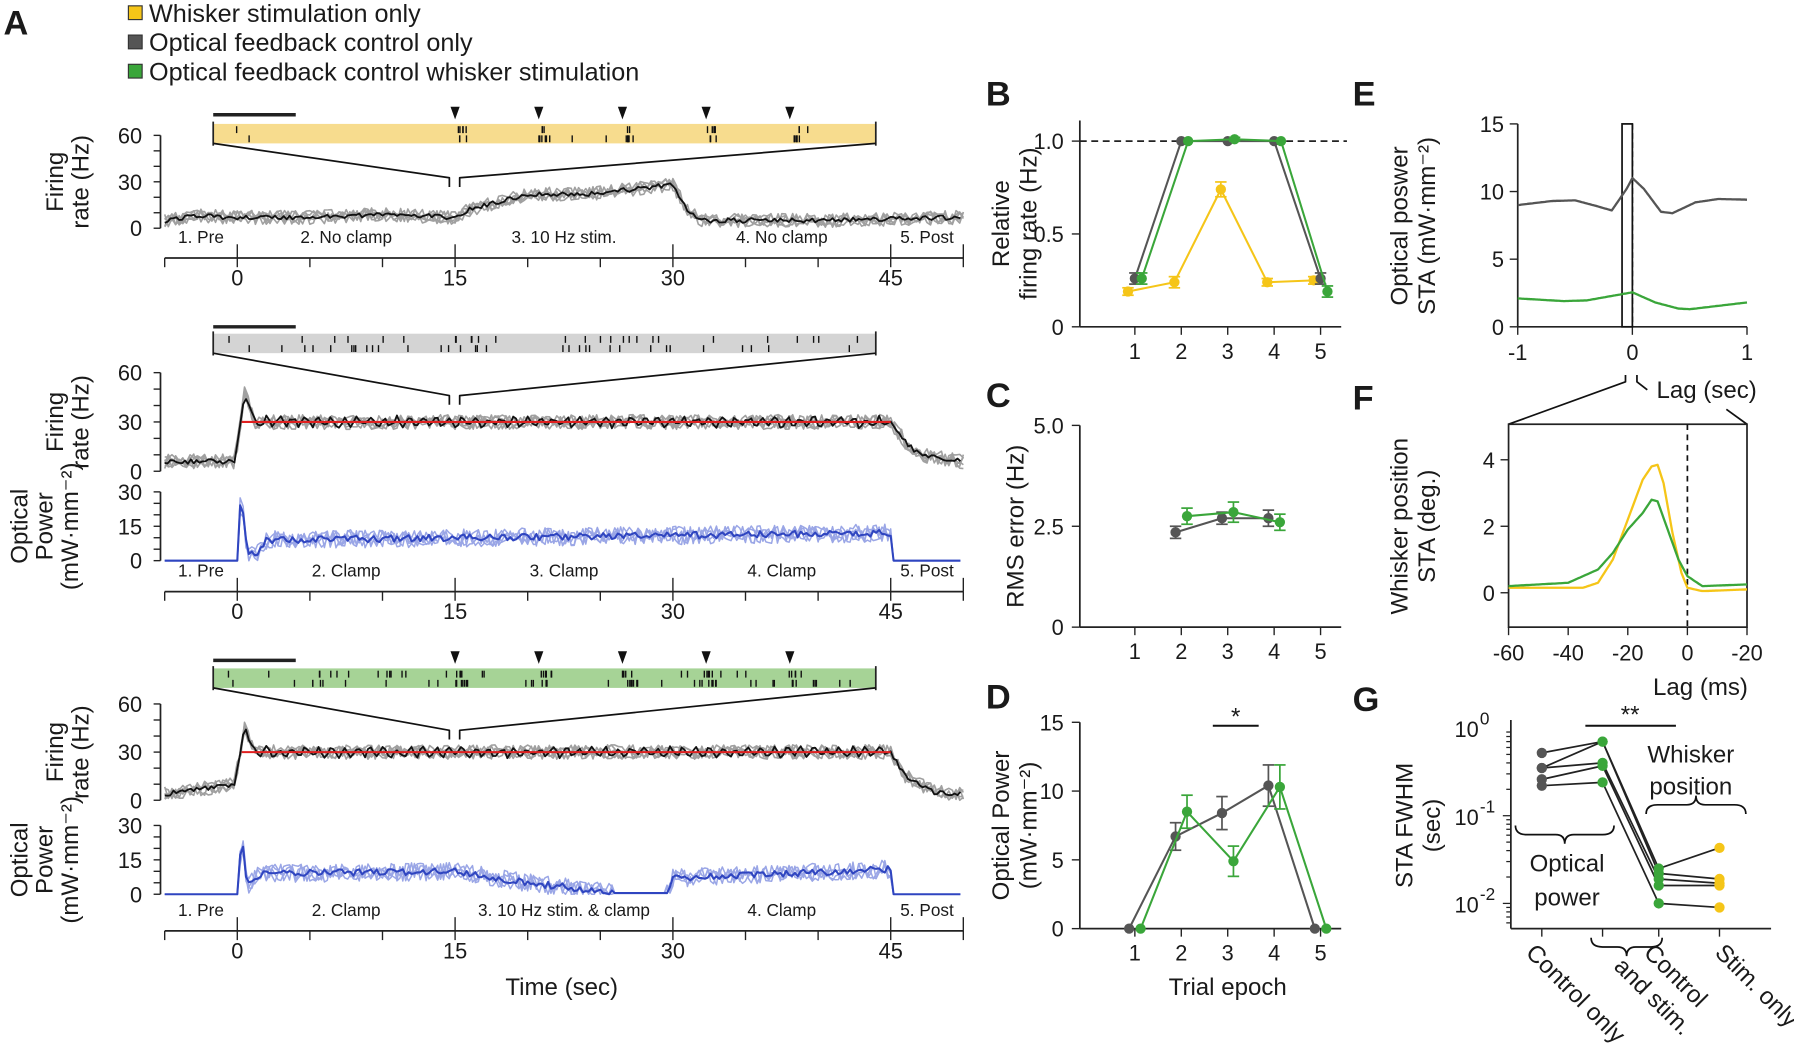  Describe the element at coordinates (1321, 351) in the screenshot. I see `x-tick-label: 5` at that location.